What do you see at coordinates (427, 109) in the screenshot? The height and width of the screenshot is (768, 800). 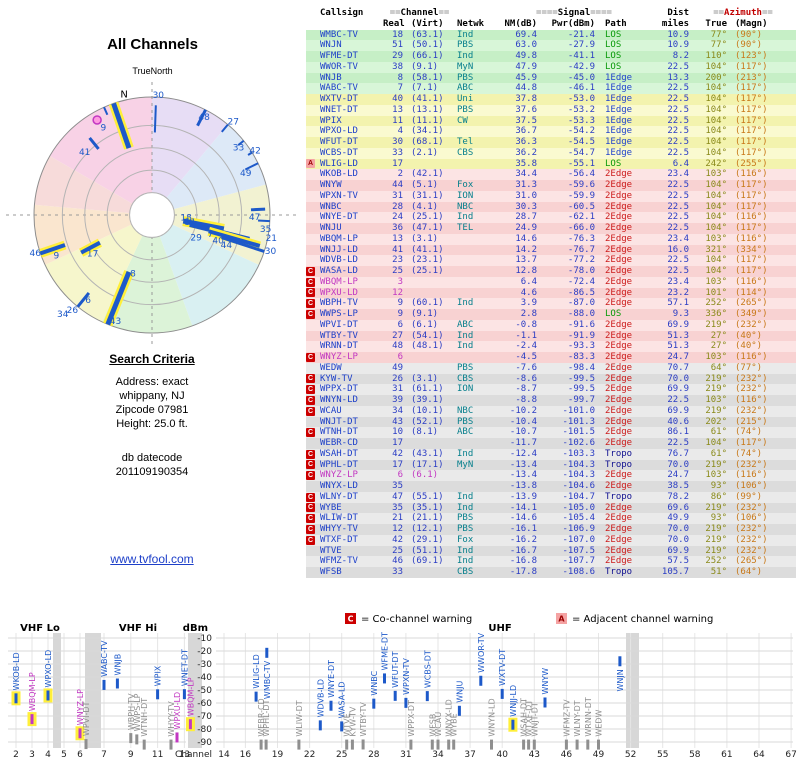 I see `virtual-channel-cell: (13.1)` at bounding box center [427, 109].